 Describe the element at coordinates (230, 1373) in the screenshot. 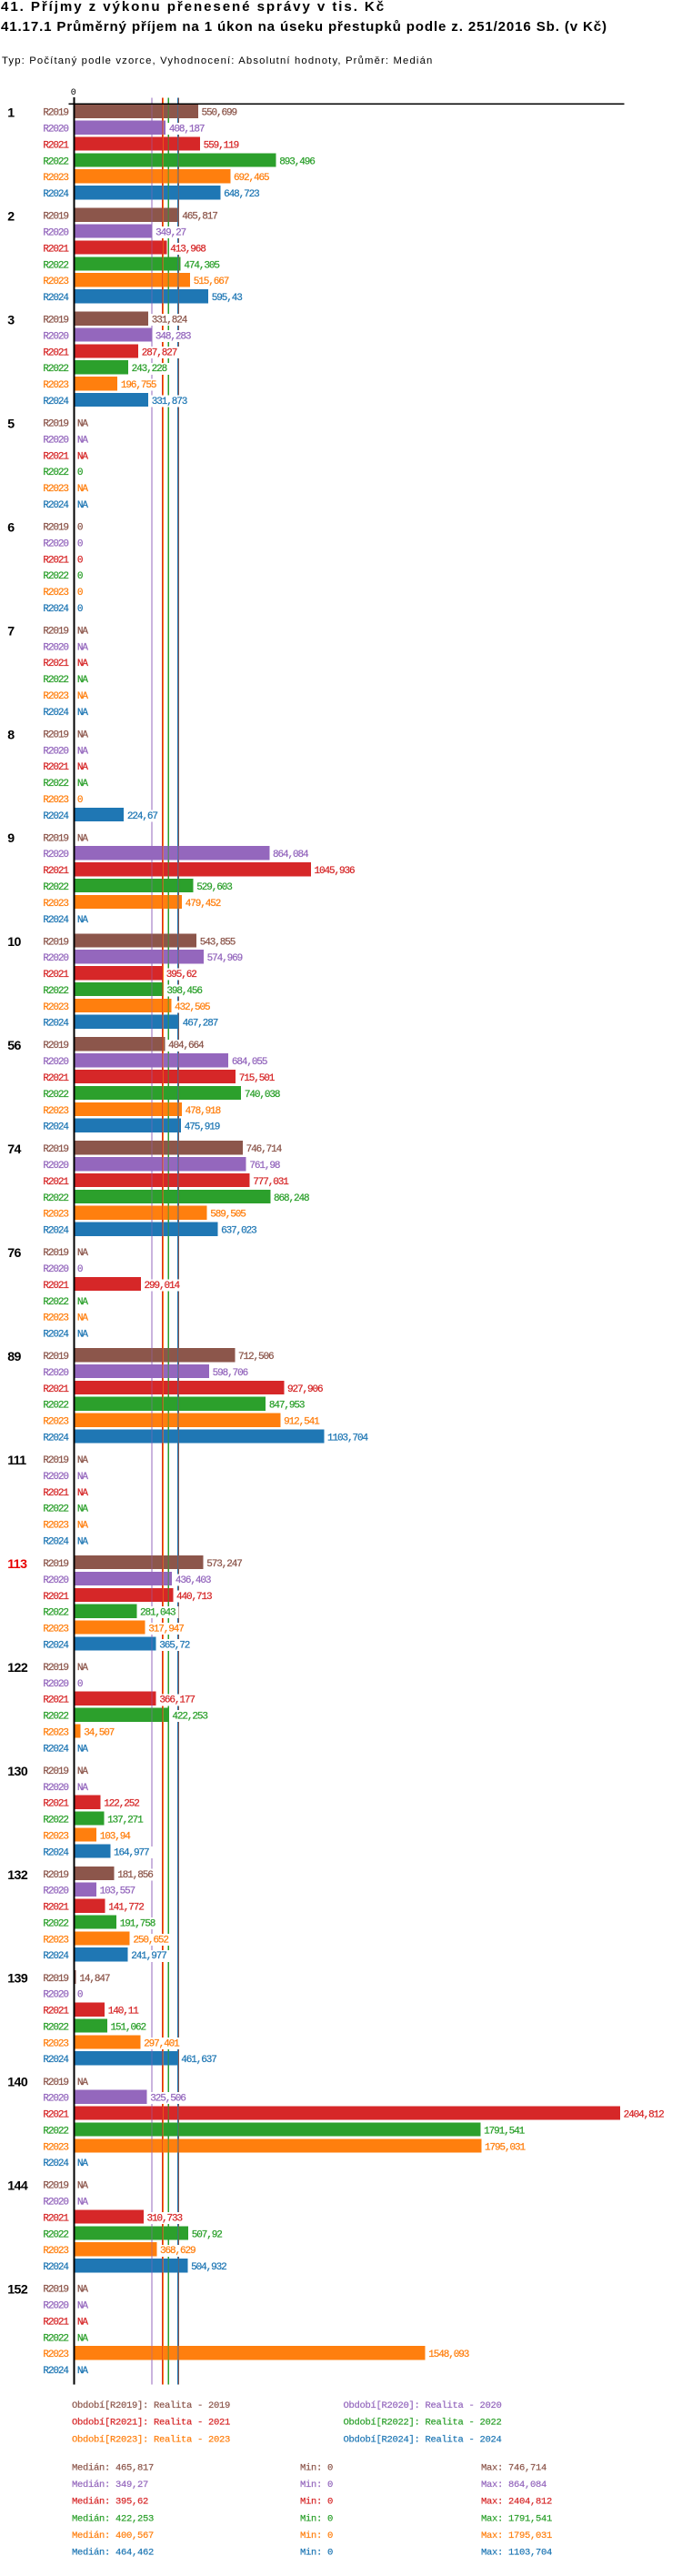

I see `svg-text: 598,706` at that location.